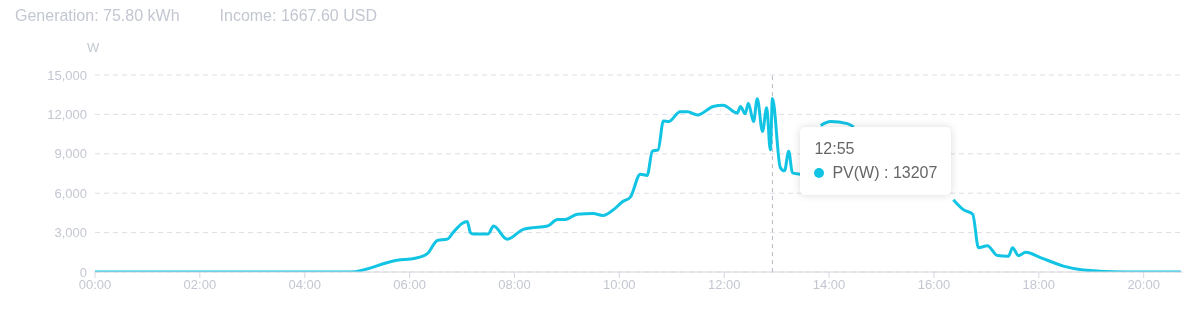  What do you see at coordinates (97, 16) in the screenshot?
I see `chart-title: Generation: 75.80 kWh` at bounding box center [97, 16].